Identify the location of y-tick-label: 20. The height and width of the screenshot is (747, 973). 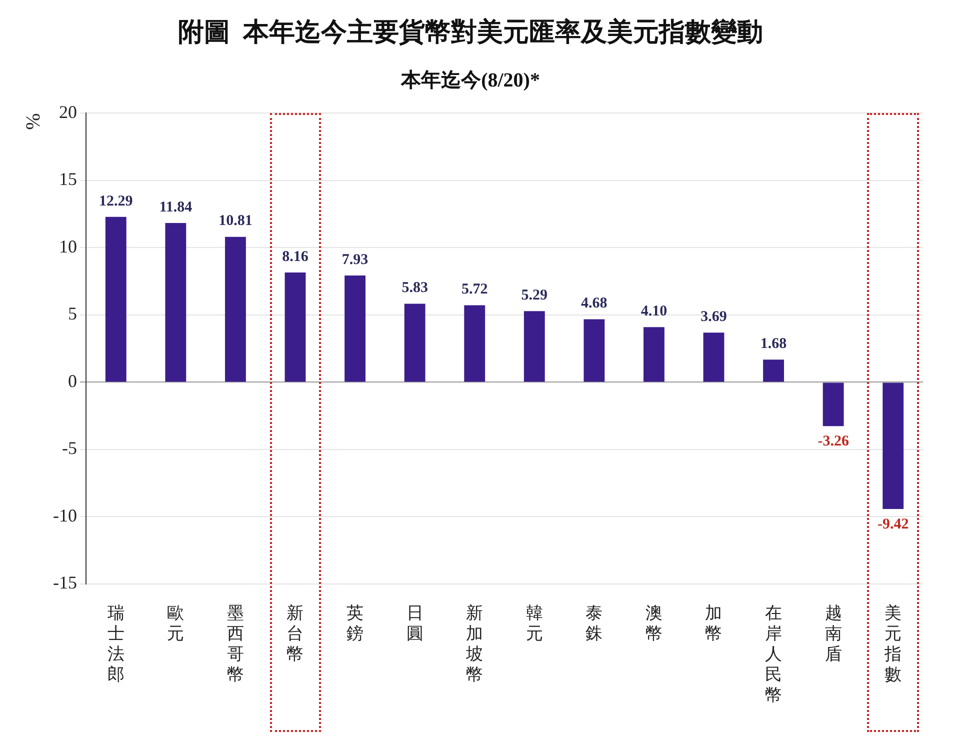
(67, 112).